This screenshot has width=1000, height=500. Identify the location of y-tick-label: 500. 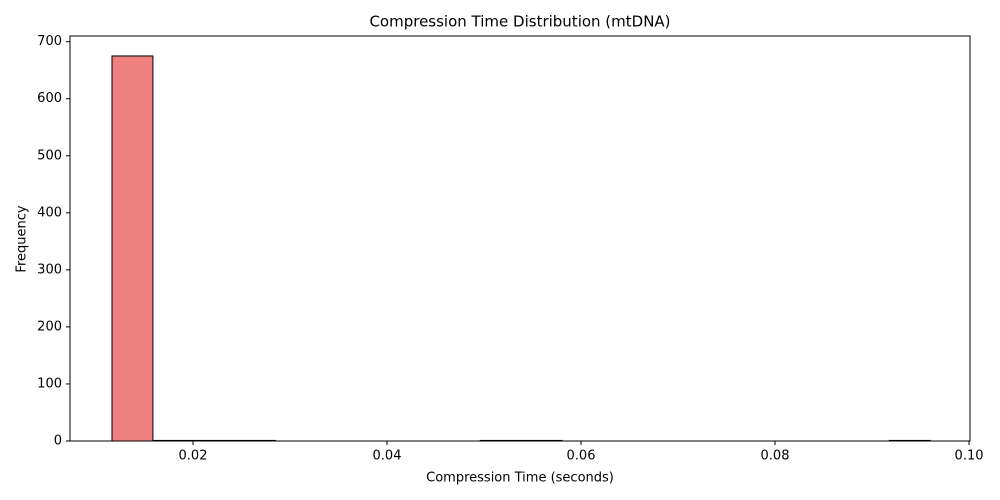
(49, 155).